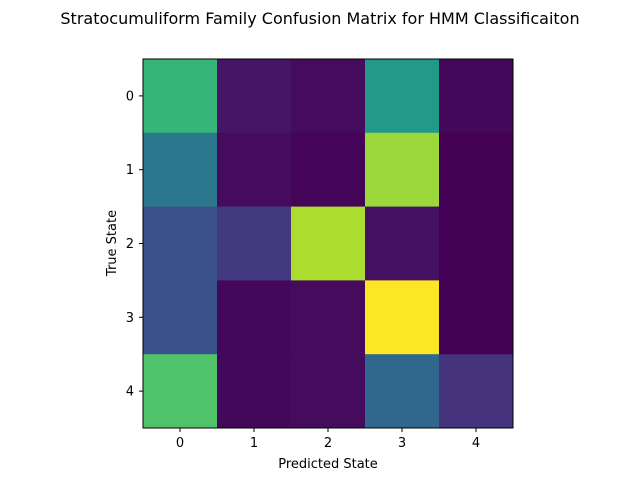 Image resolution: width=640 pixels, height=480 pixels. What do you see at coordinates (328, 443) in the screenshot?
I see `x-tick-label-2: 2` at bounding box center [328, 443].